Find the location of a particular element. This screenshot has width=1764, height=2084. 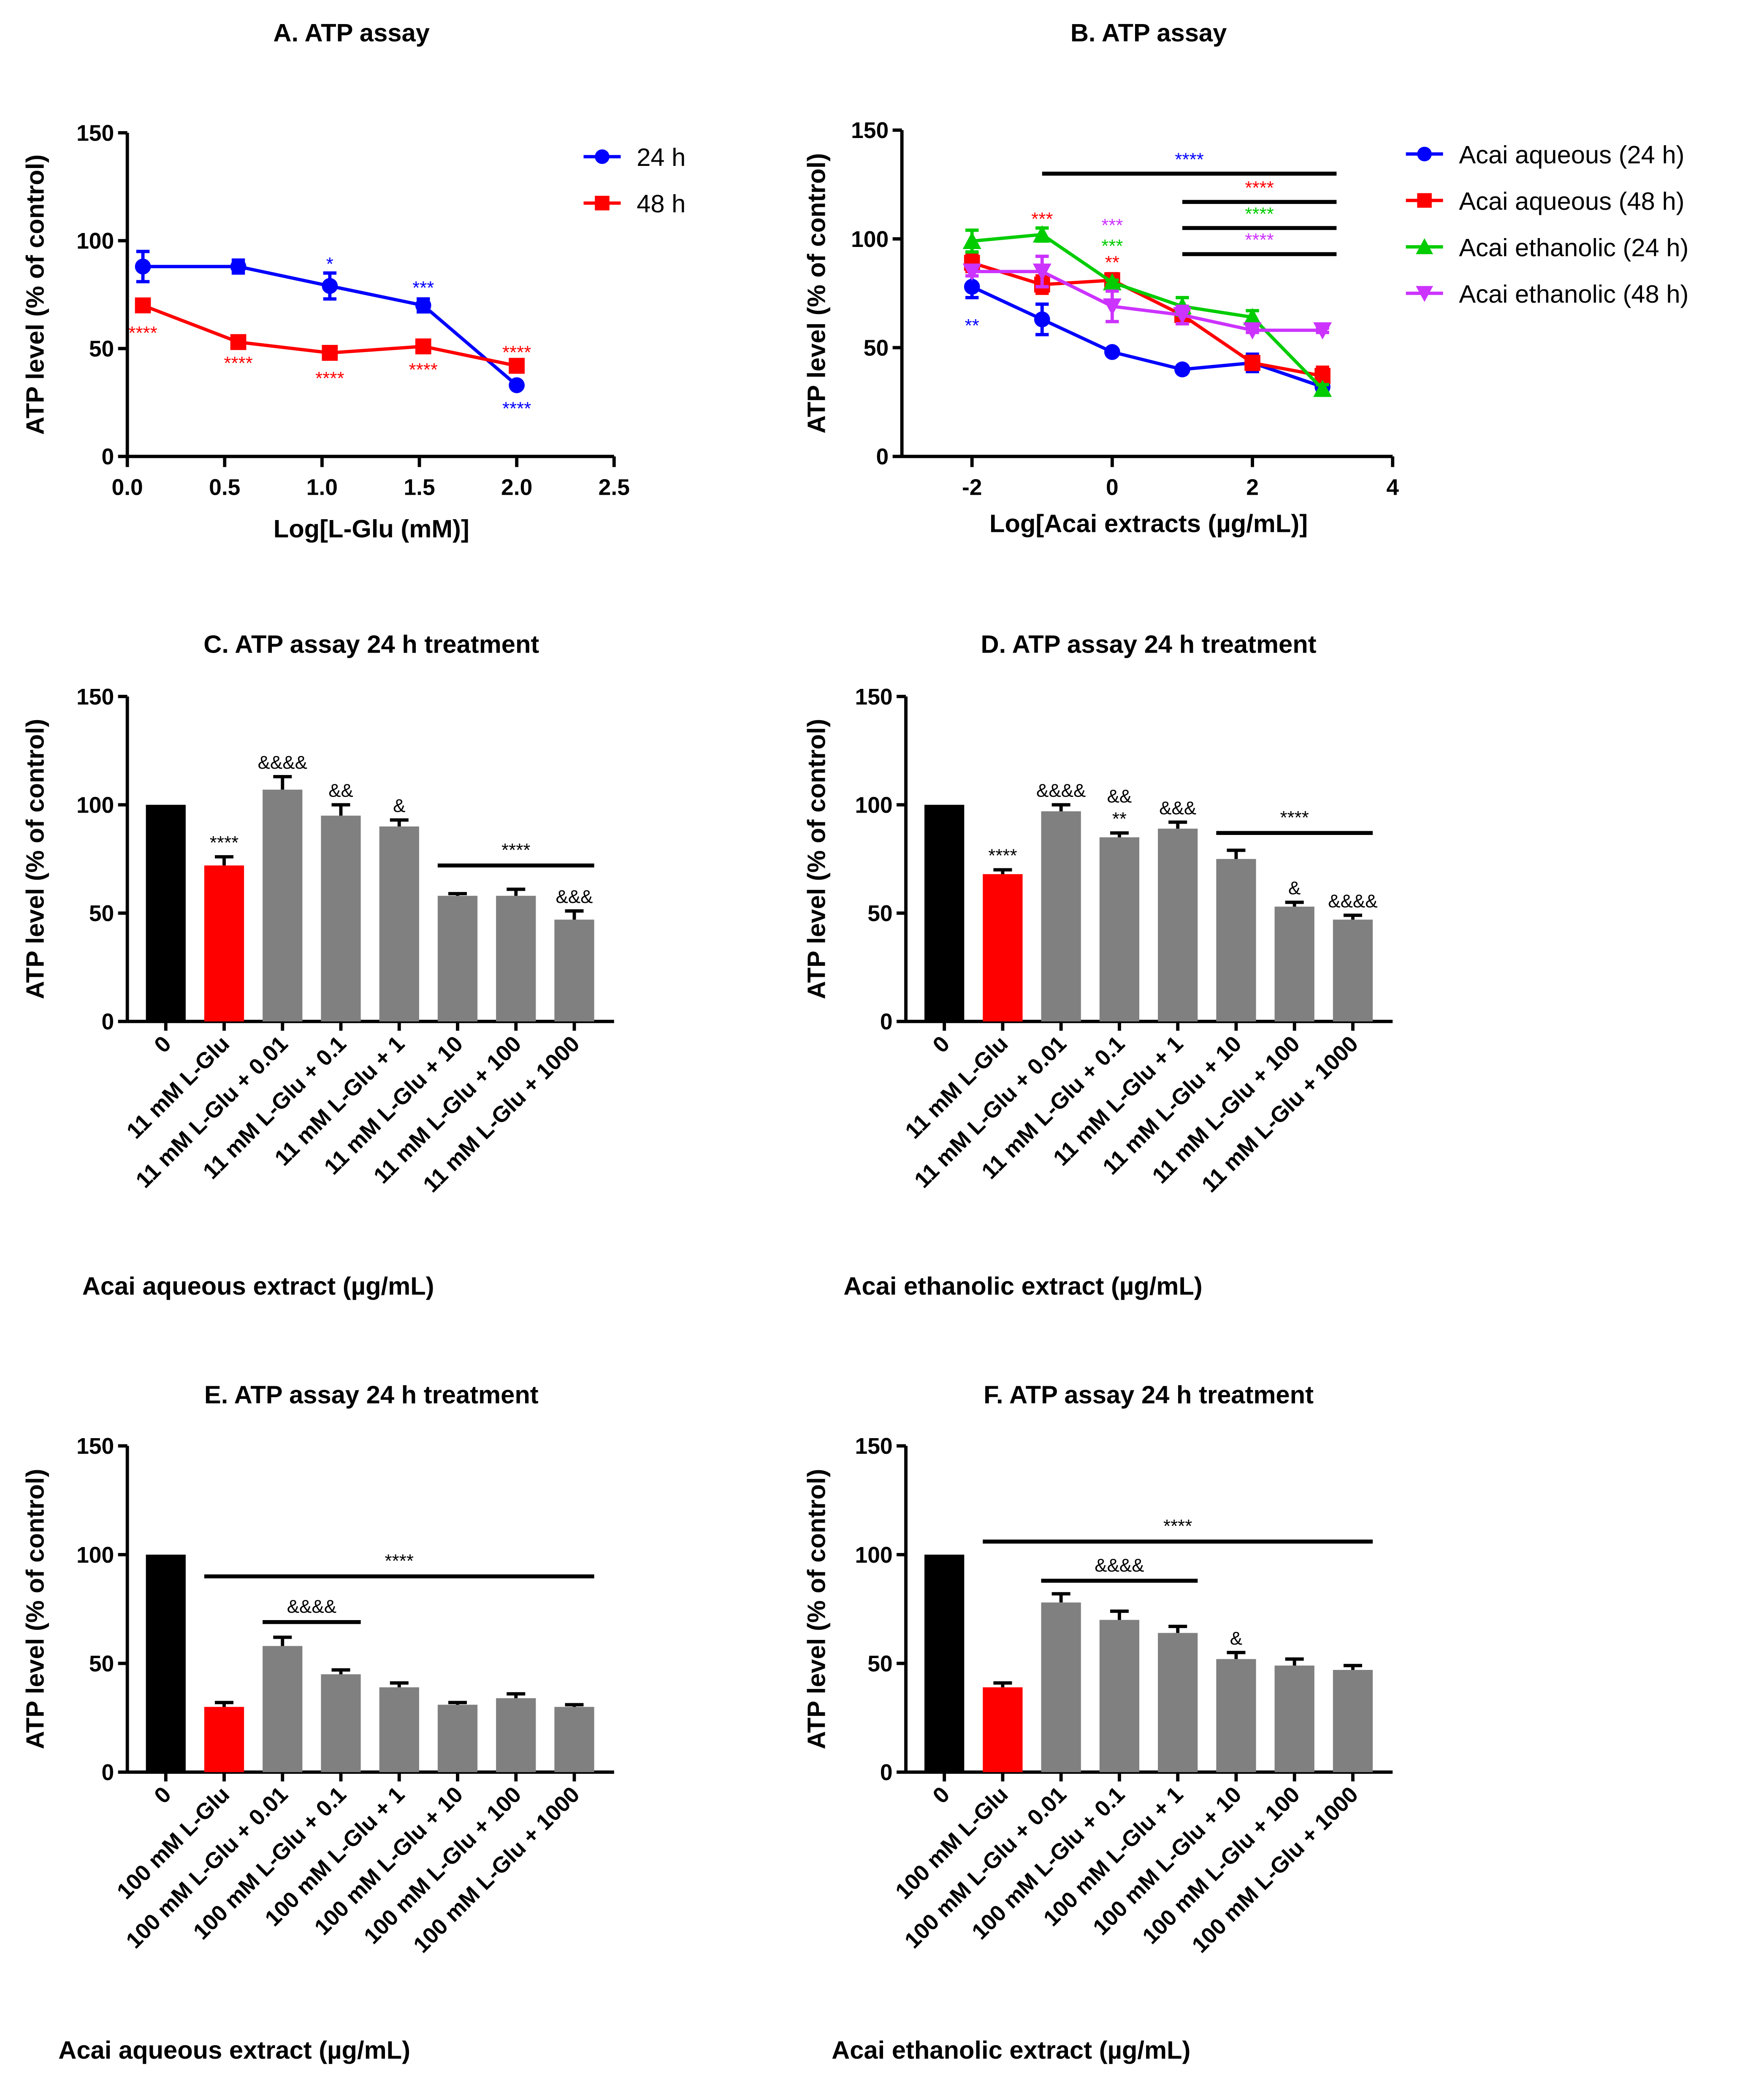

legend-label: Acai aqueous (24 h) is located at coordinates (1571, 155).